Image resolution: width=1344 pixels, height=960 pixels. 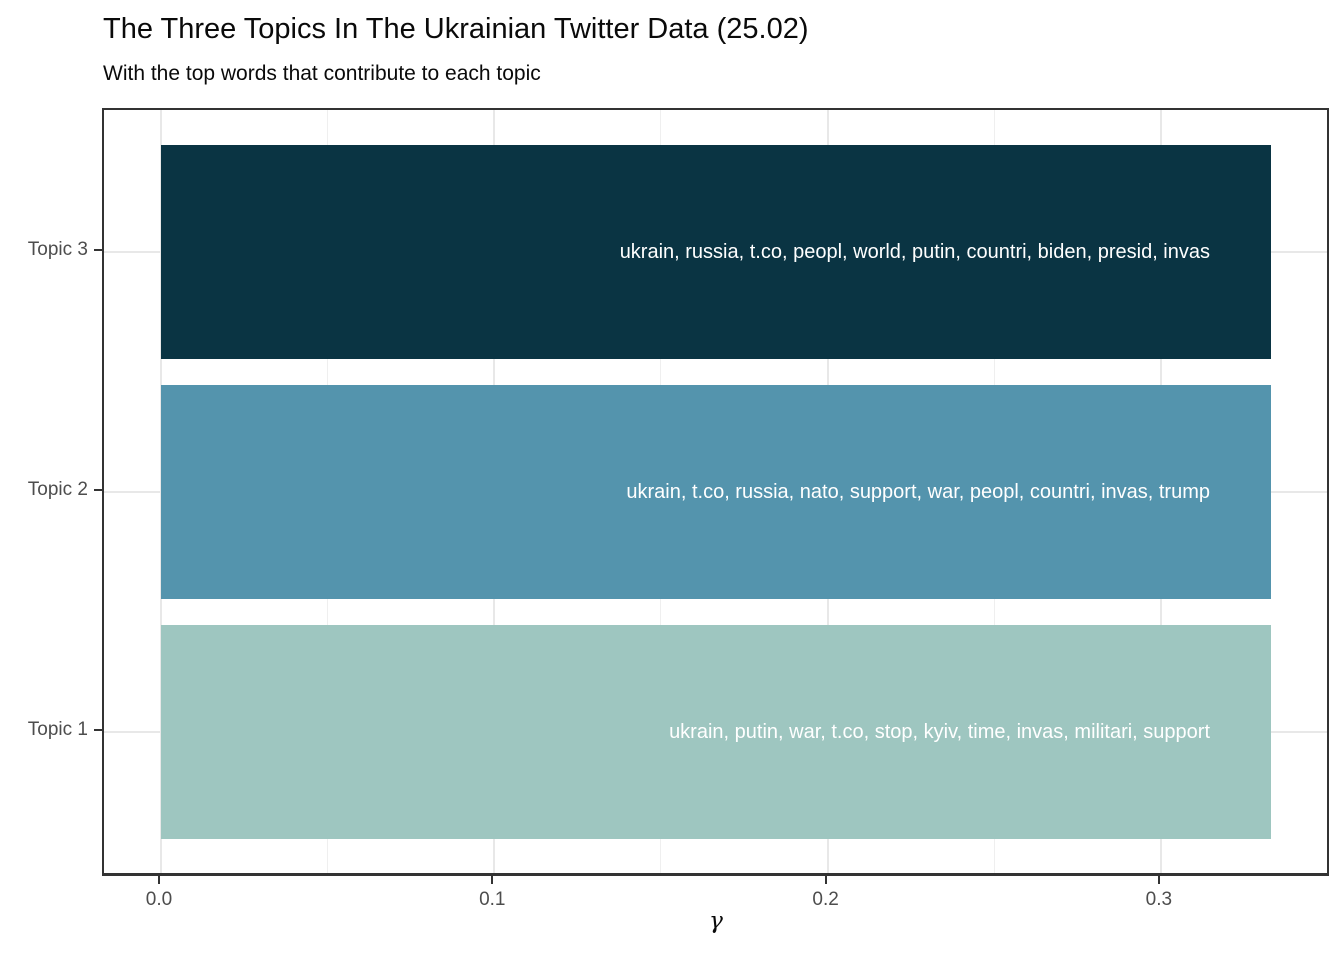 I want to click on x-axis-tick-label: 0.0, so click(x=159, y=899).